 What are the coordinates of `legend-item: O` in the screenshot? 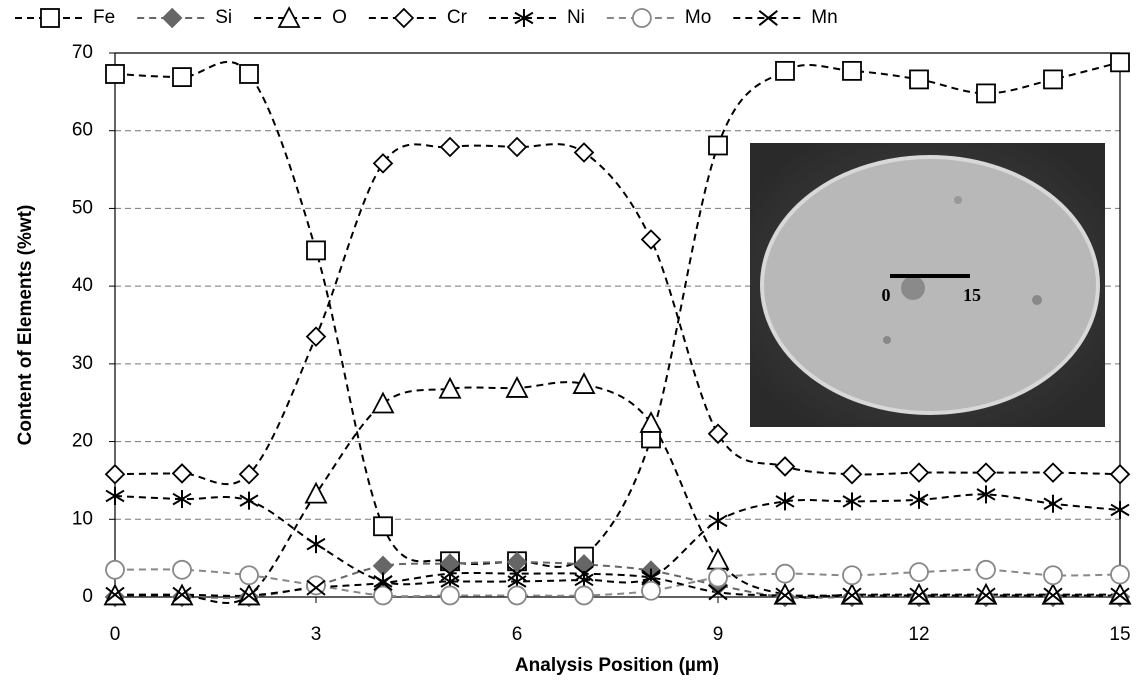 It's located at (300, 17).